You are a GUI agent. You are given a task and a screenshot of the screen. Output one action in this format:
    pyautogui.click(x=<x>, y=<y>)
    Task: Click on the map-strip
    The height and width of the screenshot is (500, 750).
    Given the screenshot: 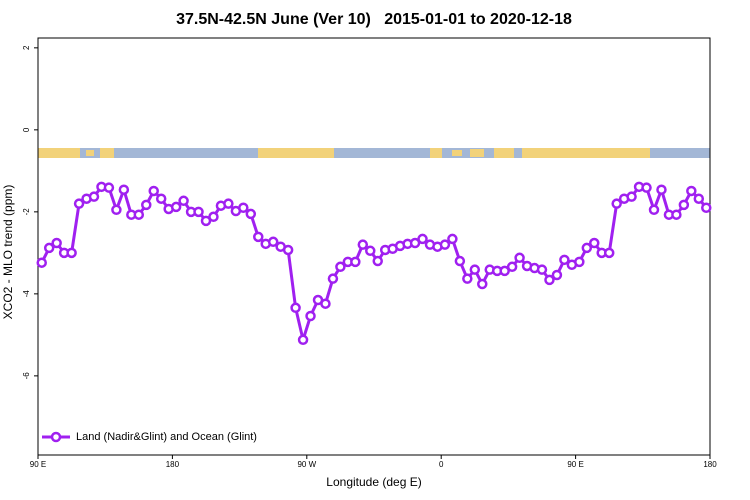 What is the action you would take?
    pyautogui.click(x=374, y=153)
    